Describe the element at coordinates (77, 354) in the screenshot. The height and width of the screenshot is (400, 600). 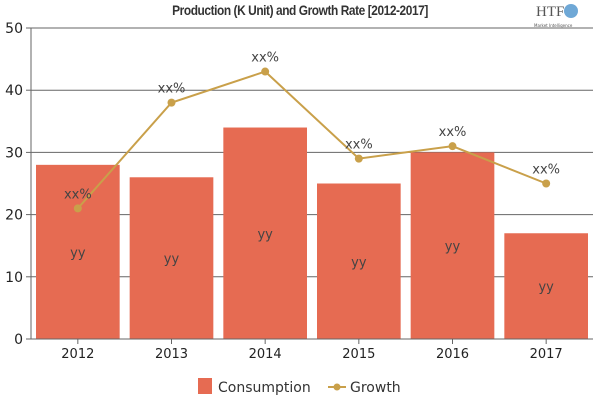
I see `x-tick-label: 2012` at that location.